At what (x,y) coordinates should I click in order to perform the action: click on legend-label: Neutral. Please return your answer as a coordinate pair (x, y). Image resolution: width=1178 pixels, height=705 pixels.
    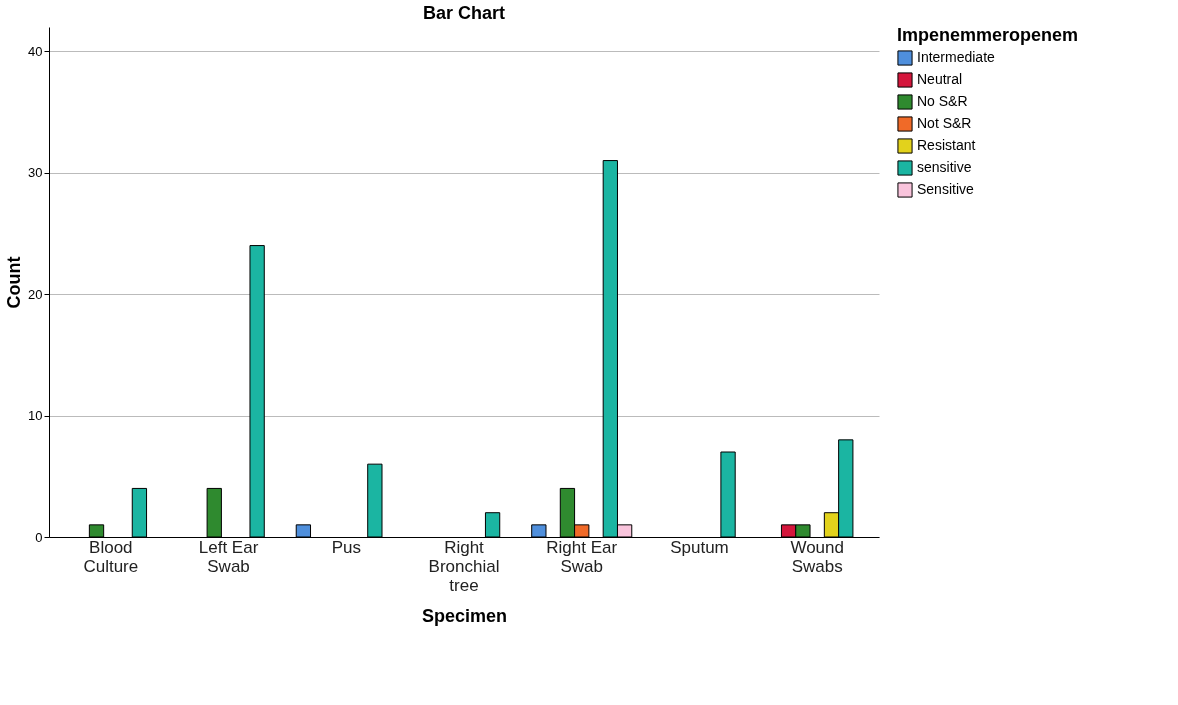
    Looking at the image, I should click on (940, 79).